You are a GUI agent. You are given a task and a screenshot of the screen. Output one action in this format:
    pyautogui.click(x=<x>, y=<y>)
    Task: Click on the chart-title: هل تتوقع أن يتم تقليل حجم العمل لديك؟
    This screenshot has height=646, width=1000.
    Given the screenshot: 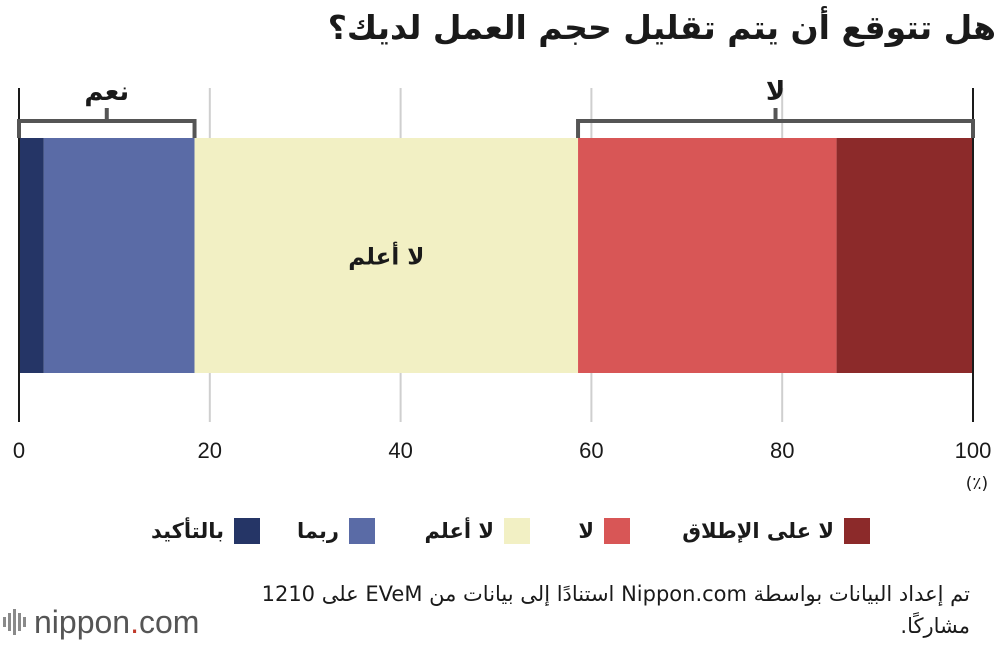 What is the action you would take?
    pyautogui.click(x=661, y=27)
    